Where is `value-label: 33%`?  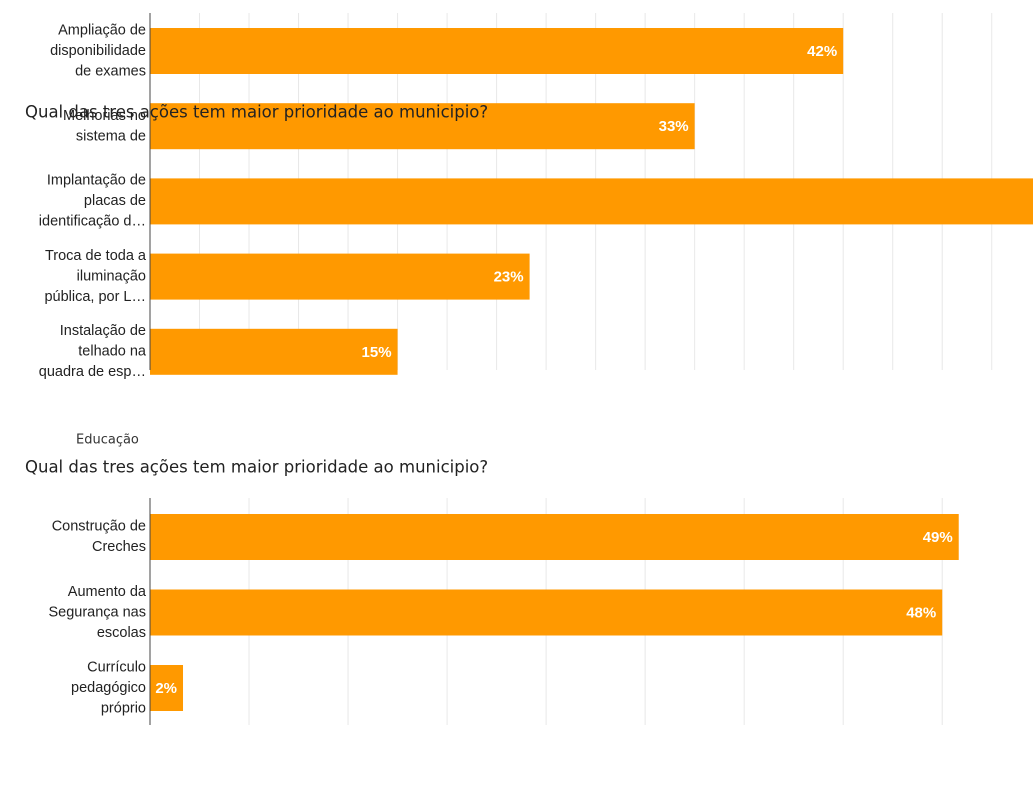
value-label: 33% is located at coordinates (674, 126).